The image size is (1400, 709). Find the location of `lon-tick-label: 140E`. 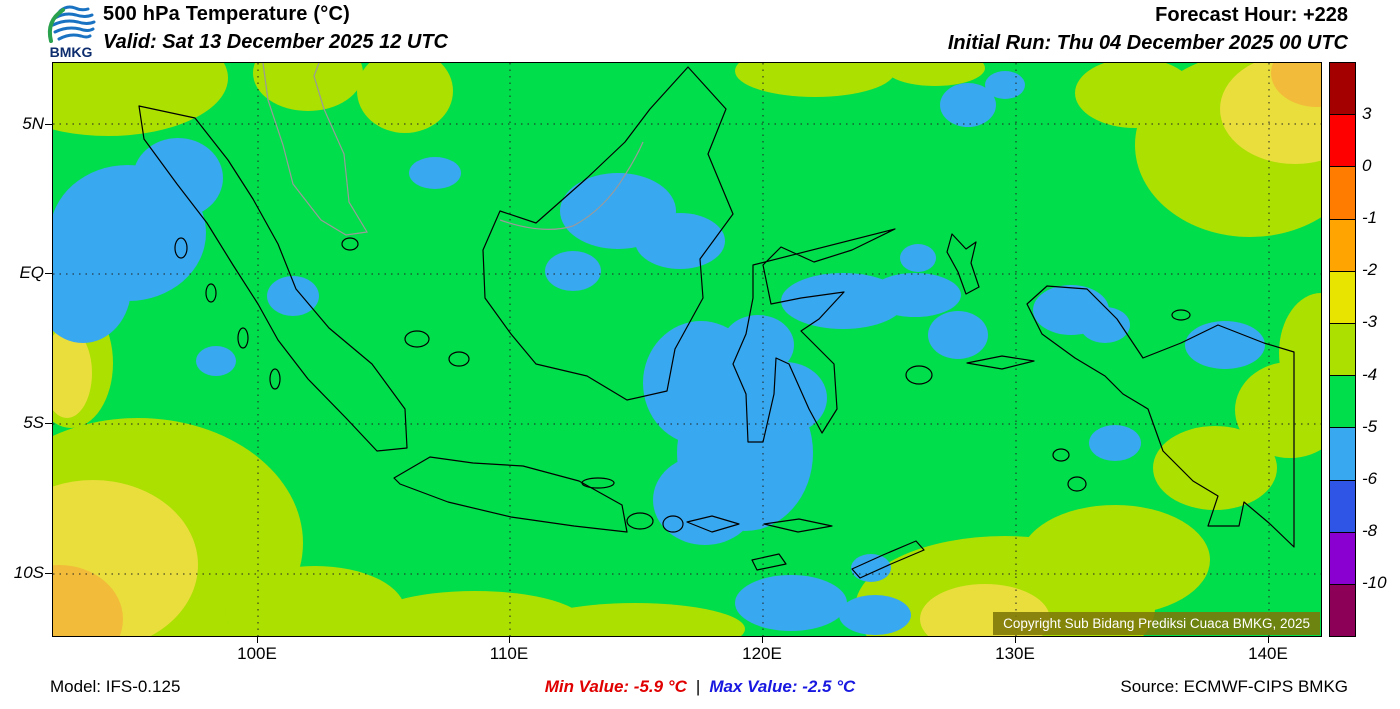

lon-tick-label: 140E is located at coordinates (1268, 653).